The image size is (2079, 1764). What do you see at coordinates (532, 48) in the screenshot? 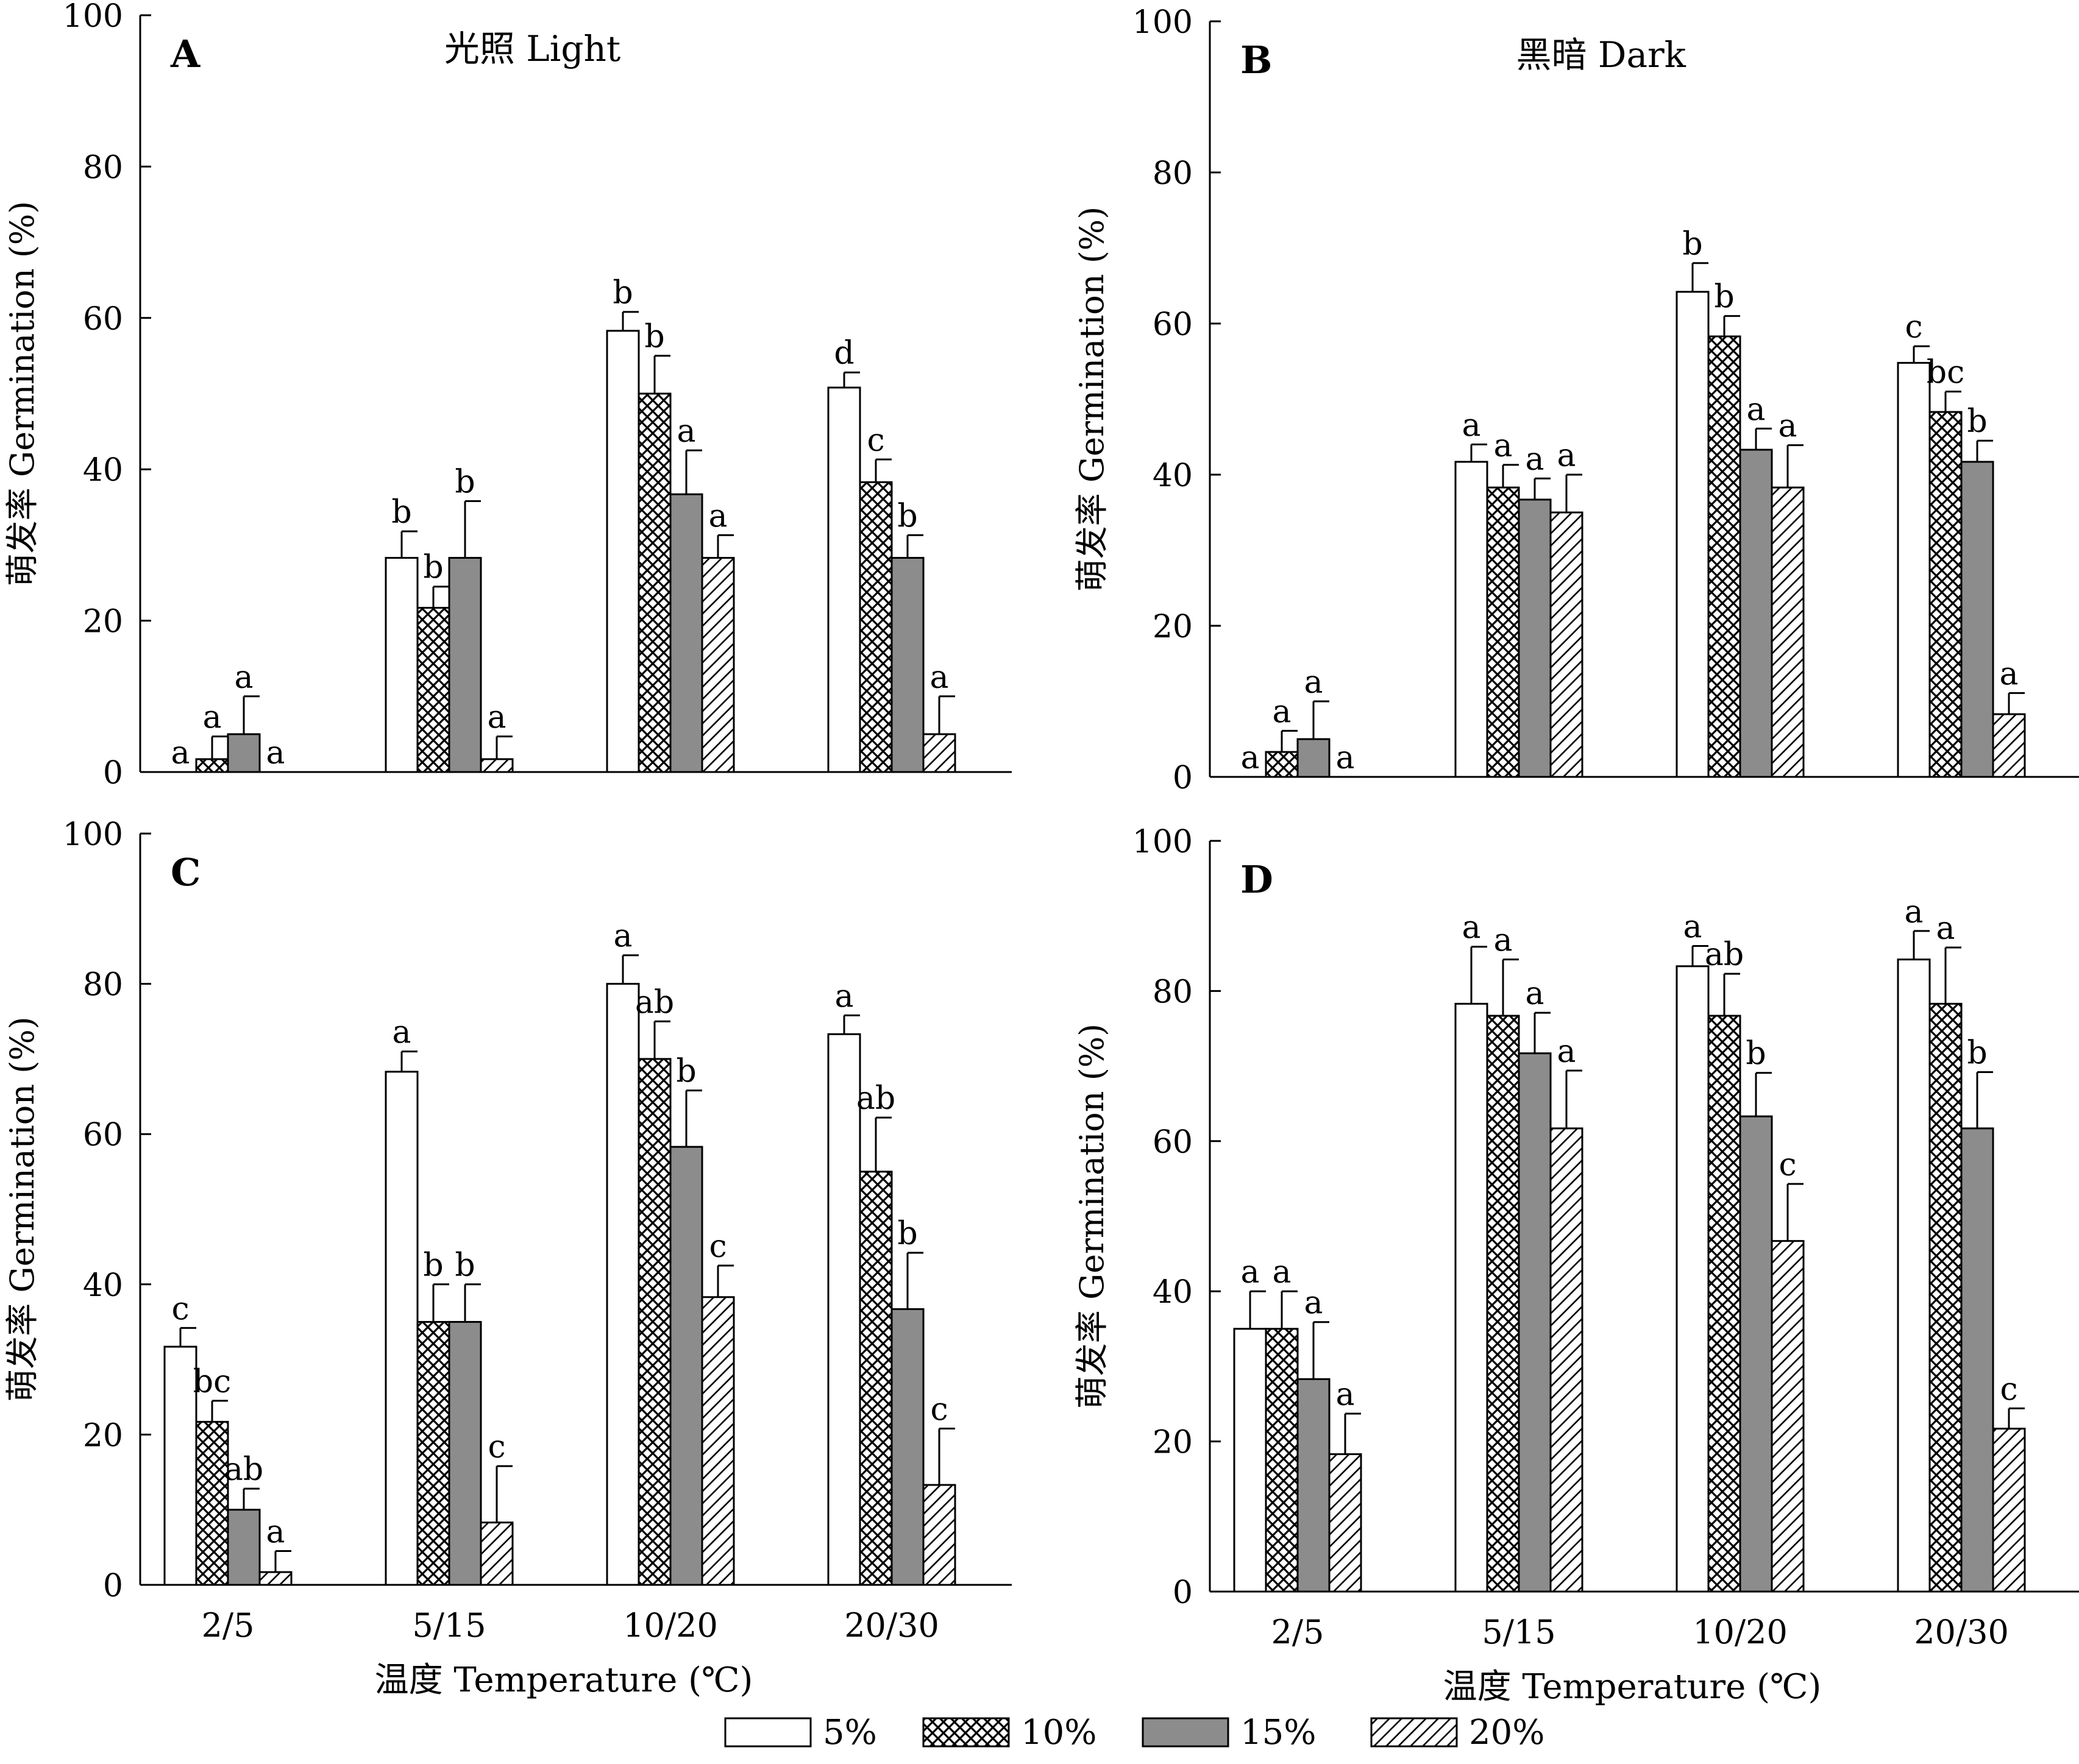
I see `panel-title: 光照 Light` at bounding box center [532, 48].